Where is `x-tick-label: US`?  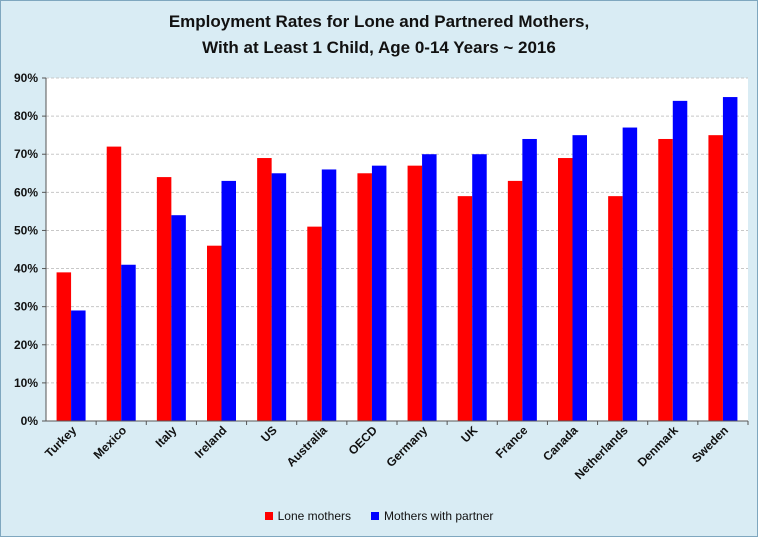
x-tick-label: US is located at coordinates (269, 434).